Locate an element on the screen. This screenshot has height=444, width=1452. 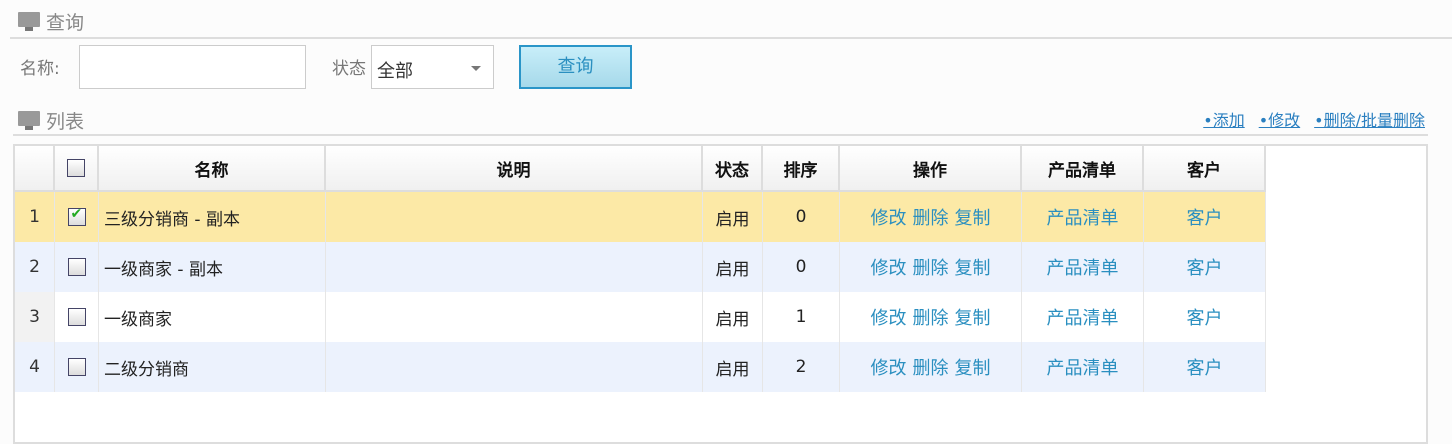
header-order: 排序 is located at coordinates (801, 168).